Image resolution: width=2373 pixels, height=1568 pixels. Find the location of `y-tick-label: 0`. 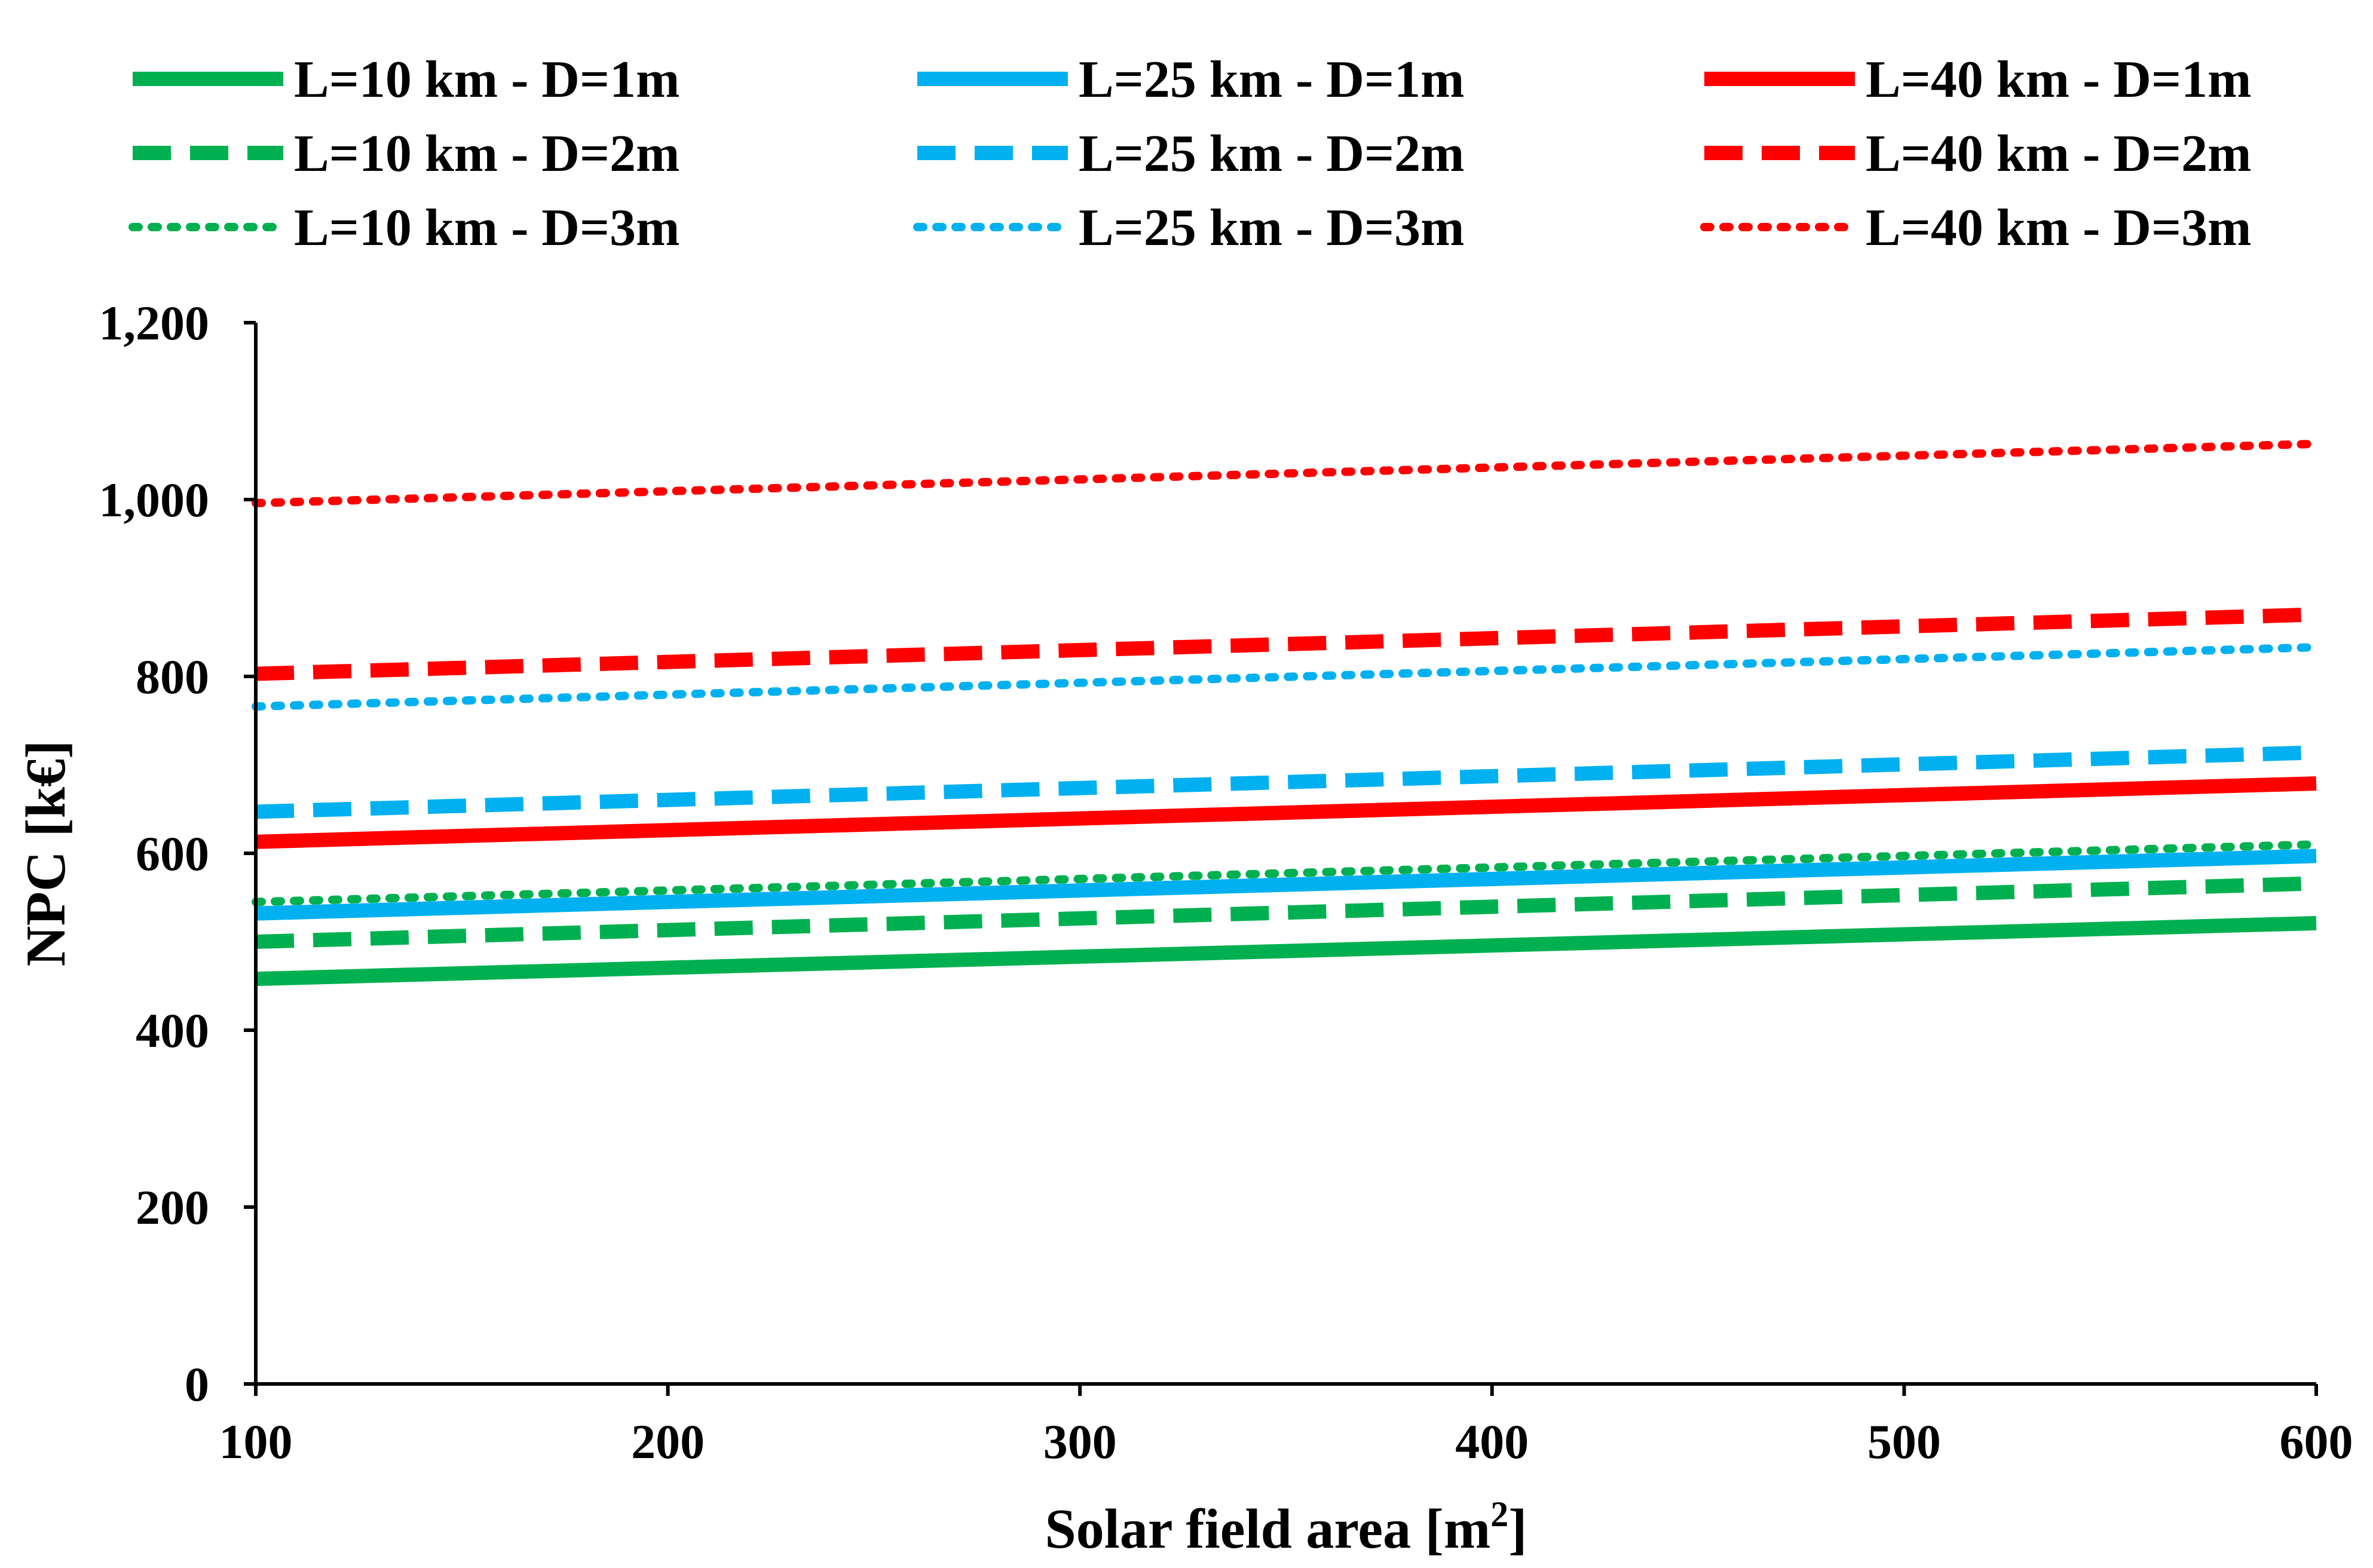

y-tick-label: 0 is located at coordinates (197, 1384).